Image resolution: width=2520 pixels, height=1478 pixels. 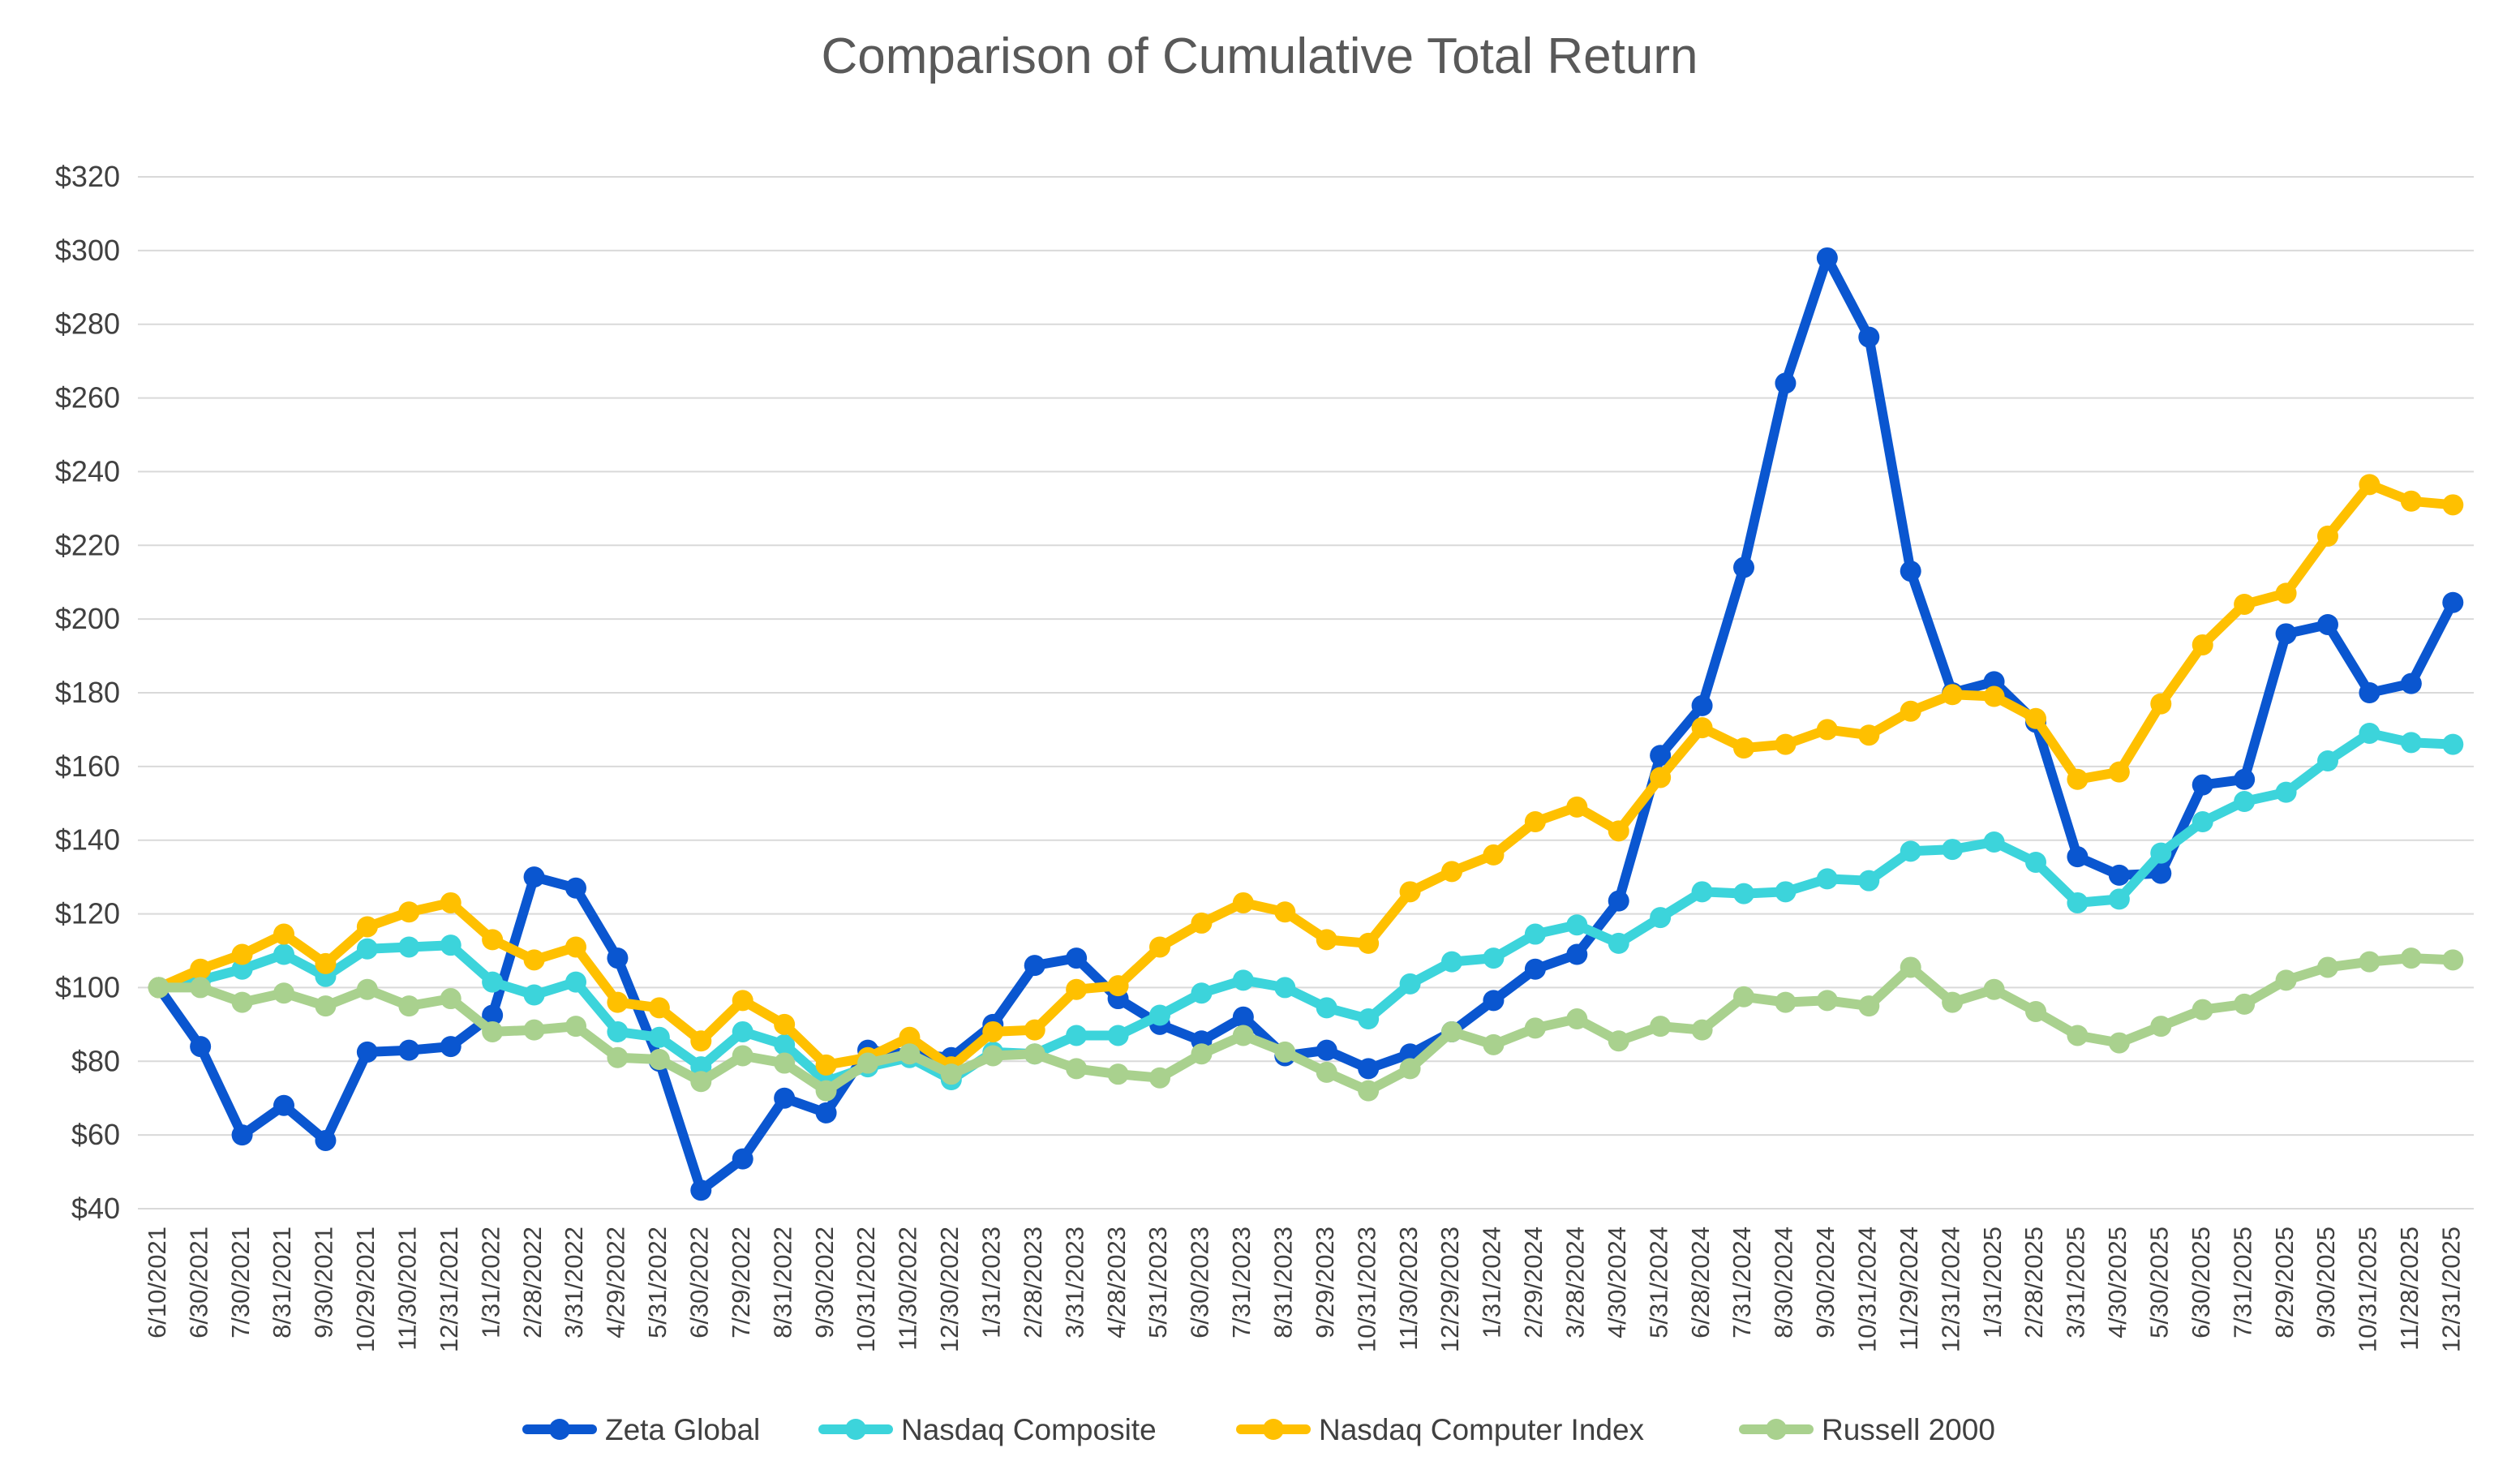 What do you see at coordinates (324, 1282) in the screenshot?
I see `x-tick-label: 9/30/2021` at bounding box center [324, 1282].